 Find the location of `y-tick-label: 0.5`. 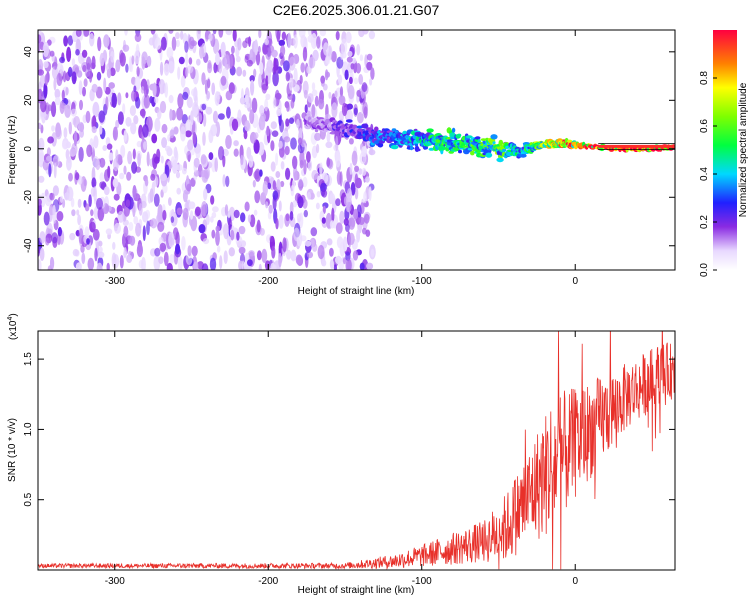

y-tick-label: 0.5 is located at coordinates (28, 499).